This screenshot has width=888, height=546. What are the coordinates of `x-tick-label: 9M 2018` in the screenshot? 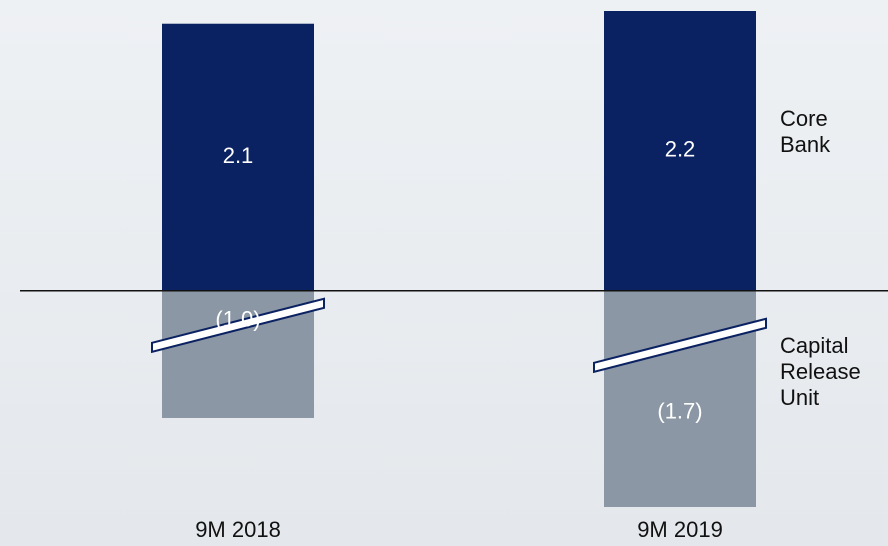 It's located at (238, 529).